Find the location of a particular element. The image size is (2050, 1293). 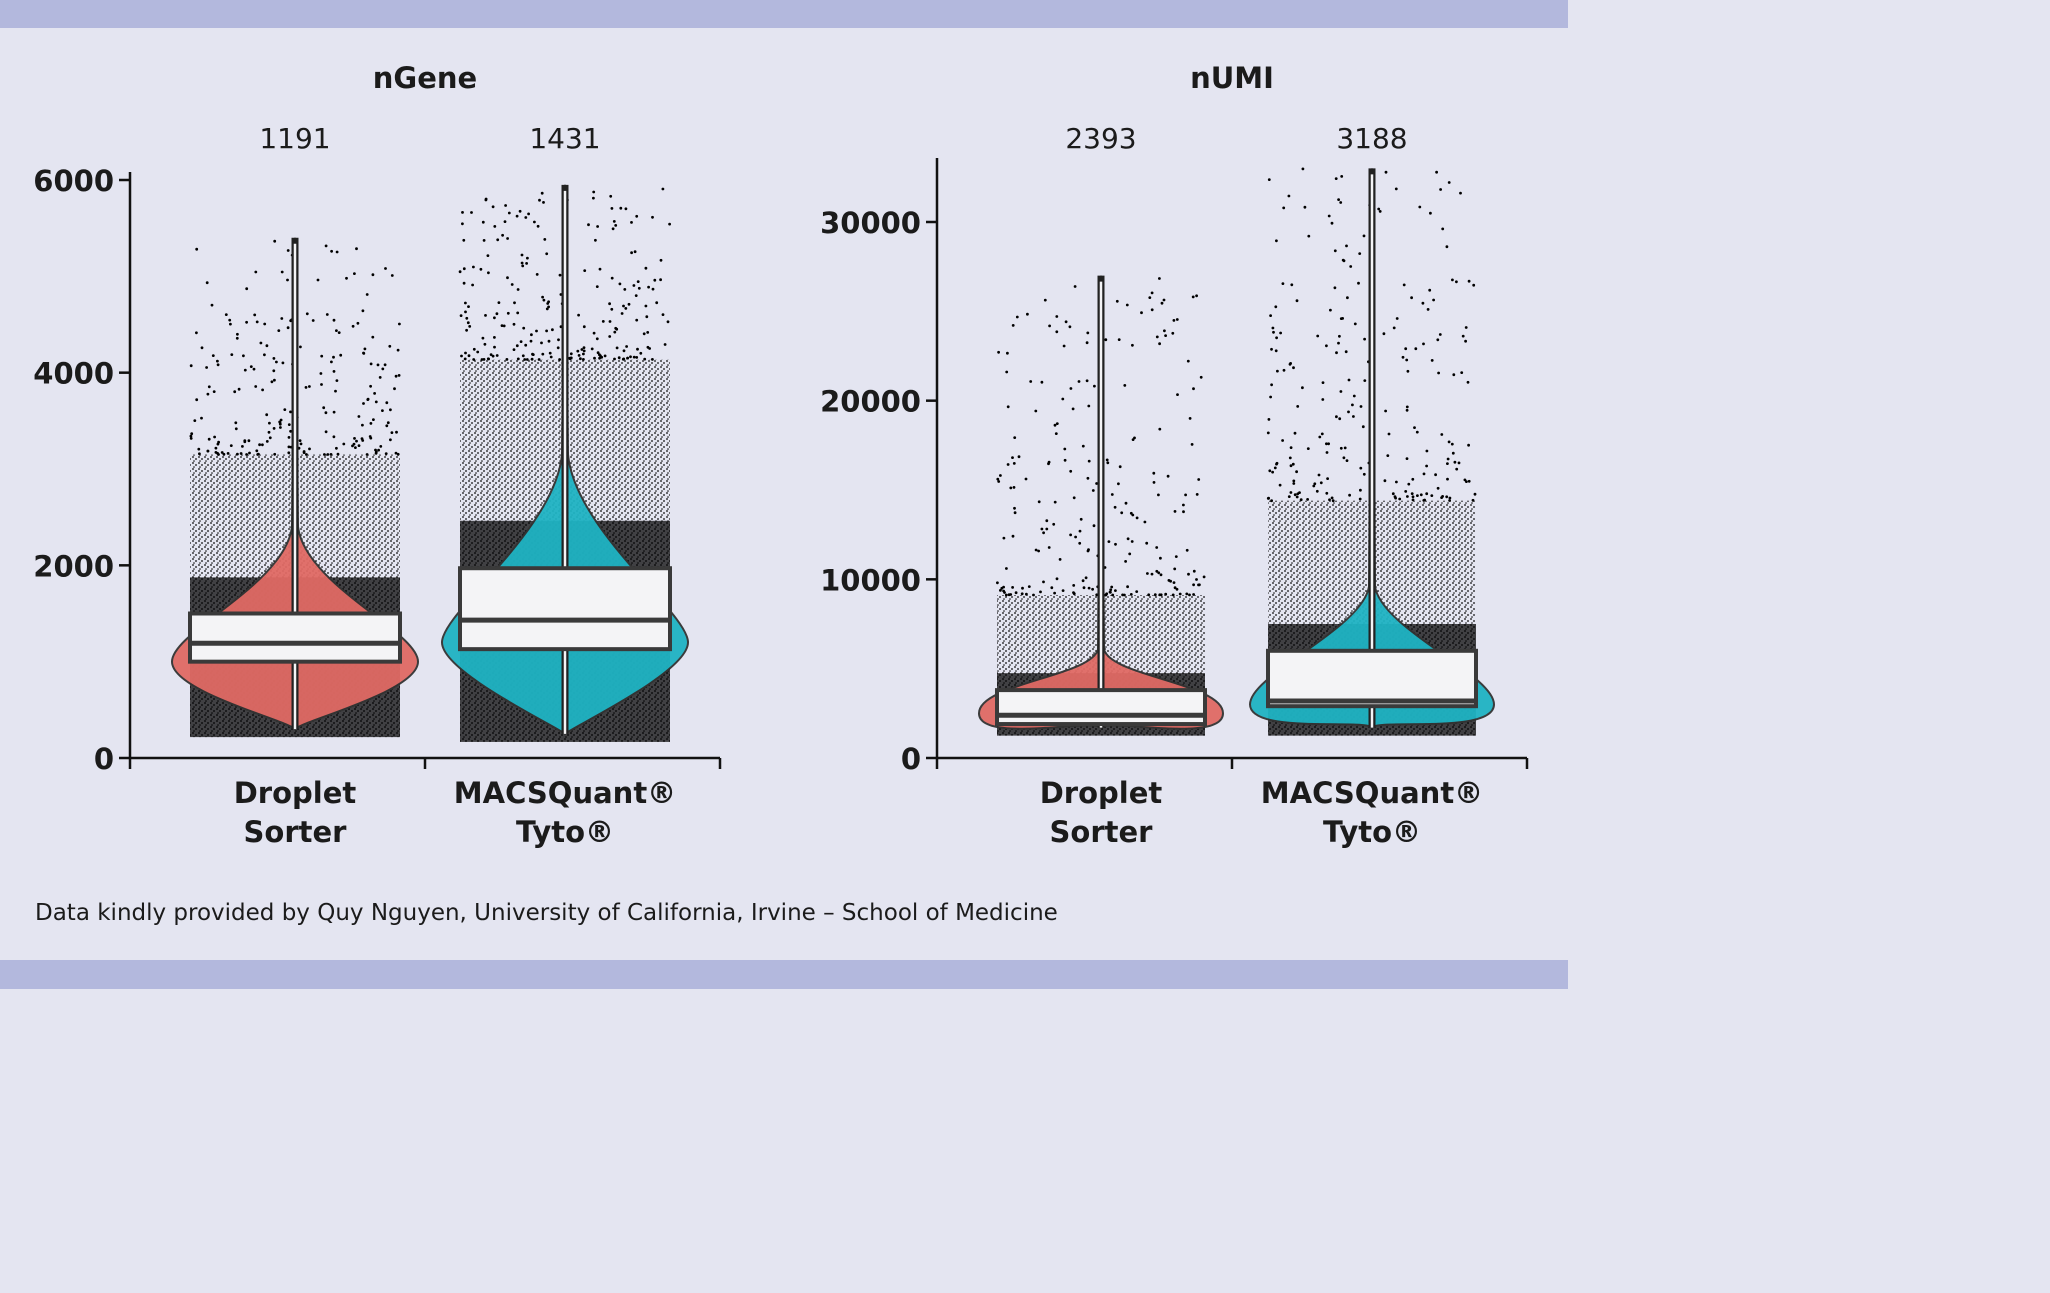

chart-title: nGene is located at coordinates (425, 78).